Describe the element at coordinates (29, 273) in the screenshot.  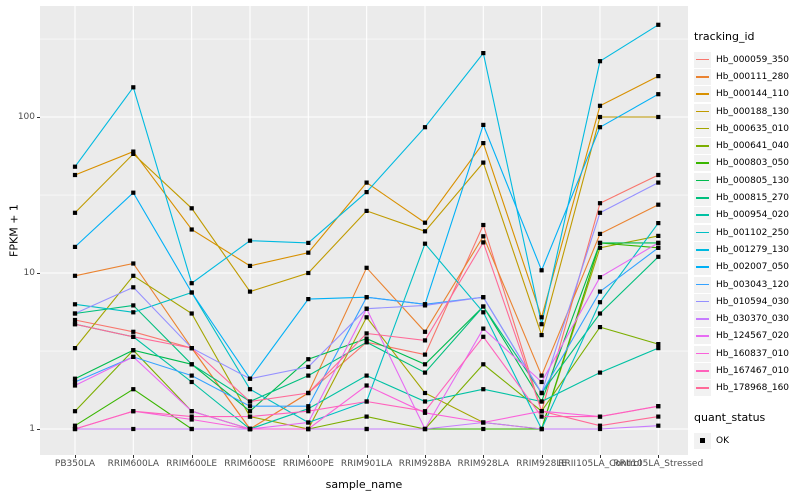
I see `y-tick-label-10: 10` at that location.